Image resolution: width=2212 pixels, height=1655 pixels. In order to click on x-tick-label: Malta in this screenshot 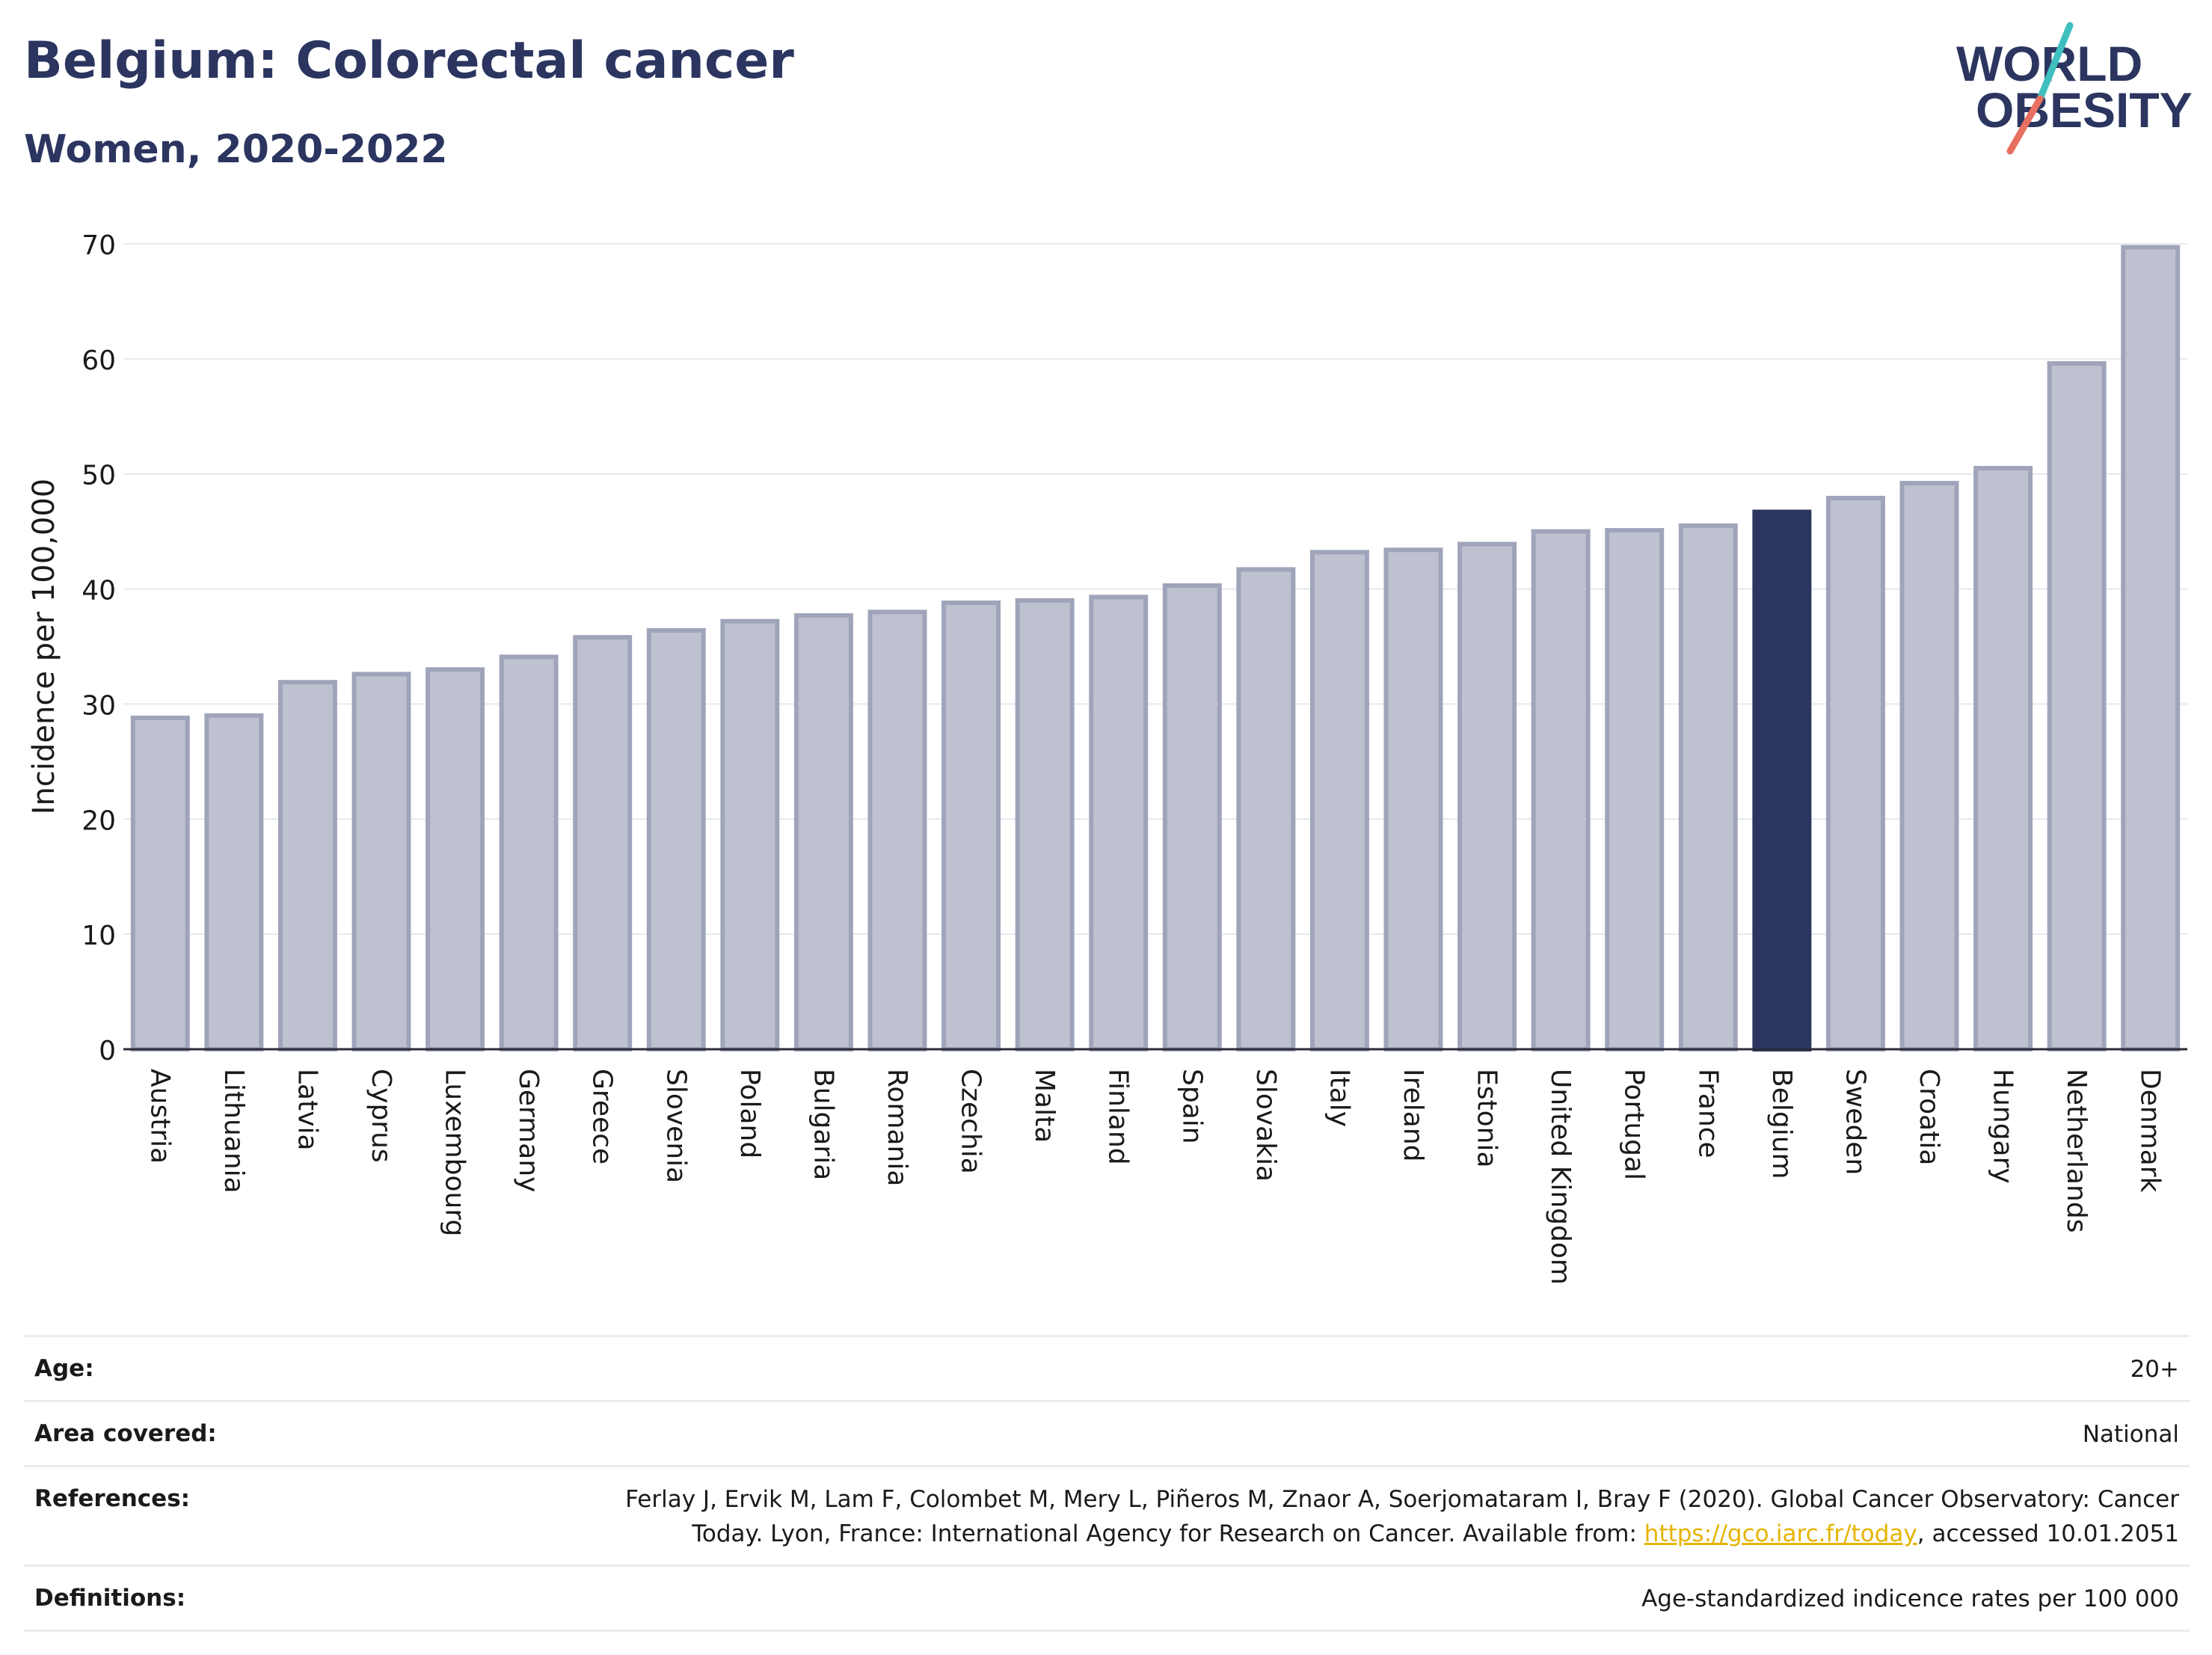, I will do `click(1044, 1106)`.